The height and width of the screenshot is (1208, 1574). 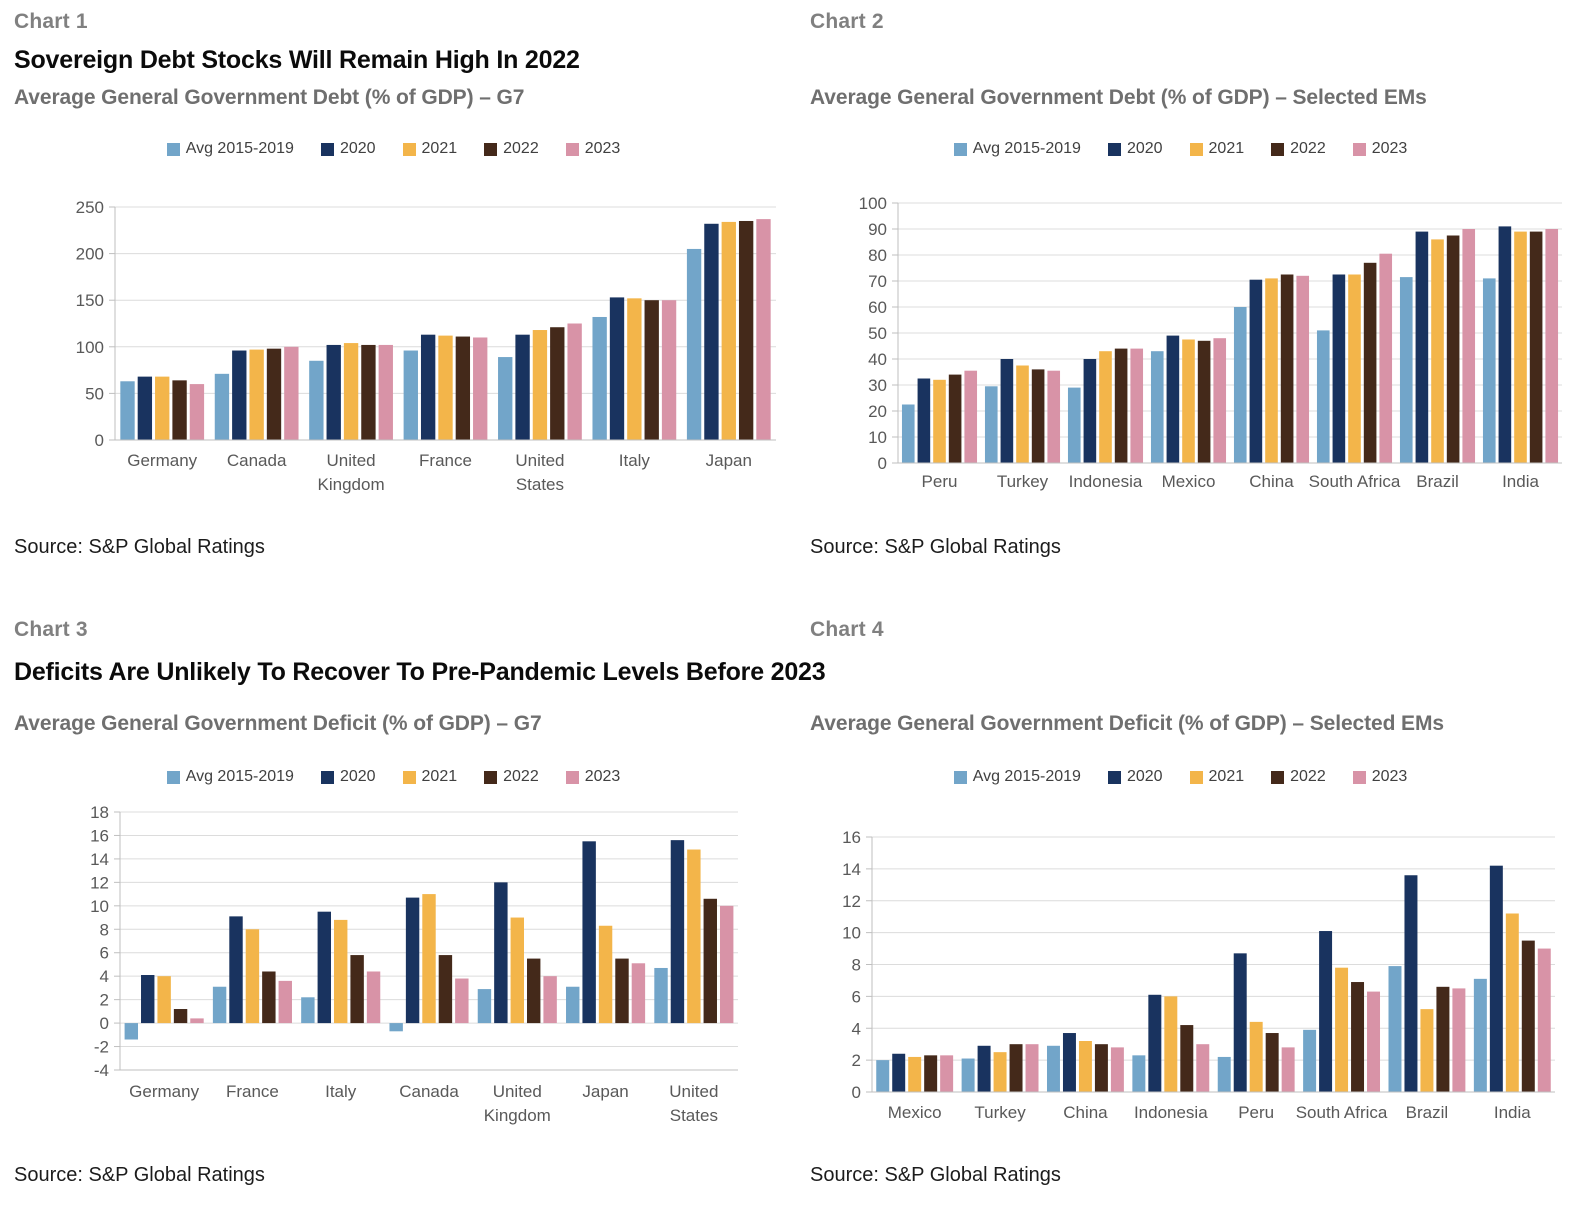 What do you see at coordinates (1007, 411) in the screenshot?
I see `bar-2020-turkey` at bounding box center [1007, 411].